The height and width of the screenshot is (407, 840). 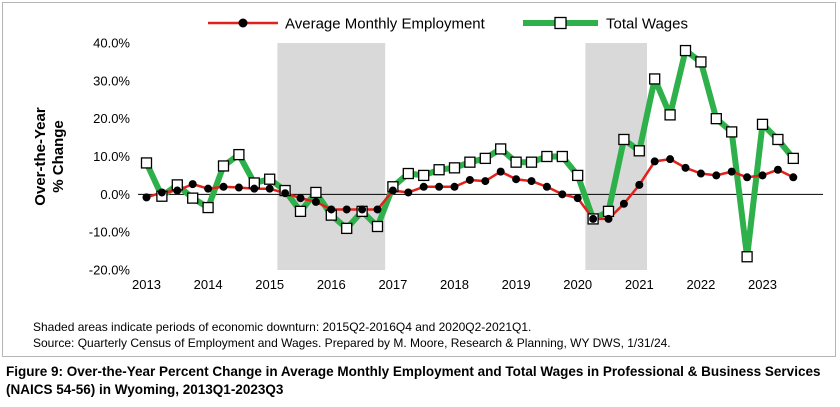 I want to click on x-tick-label: 2015, so click(x=269, y=284).